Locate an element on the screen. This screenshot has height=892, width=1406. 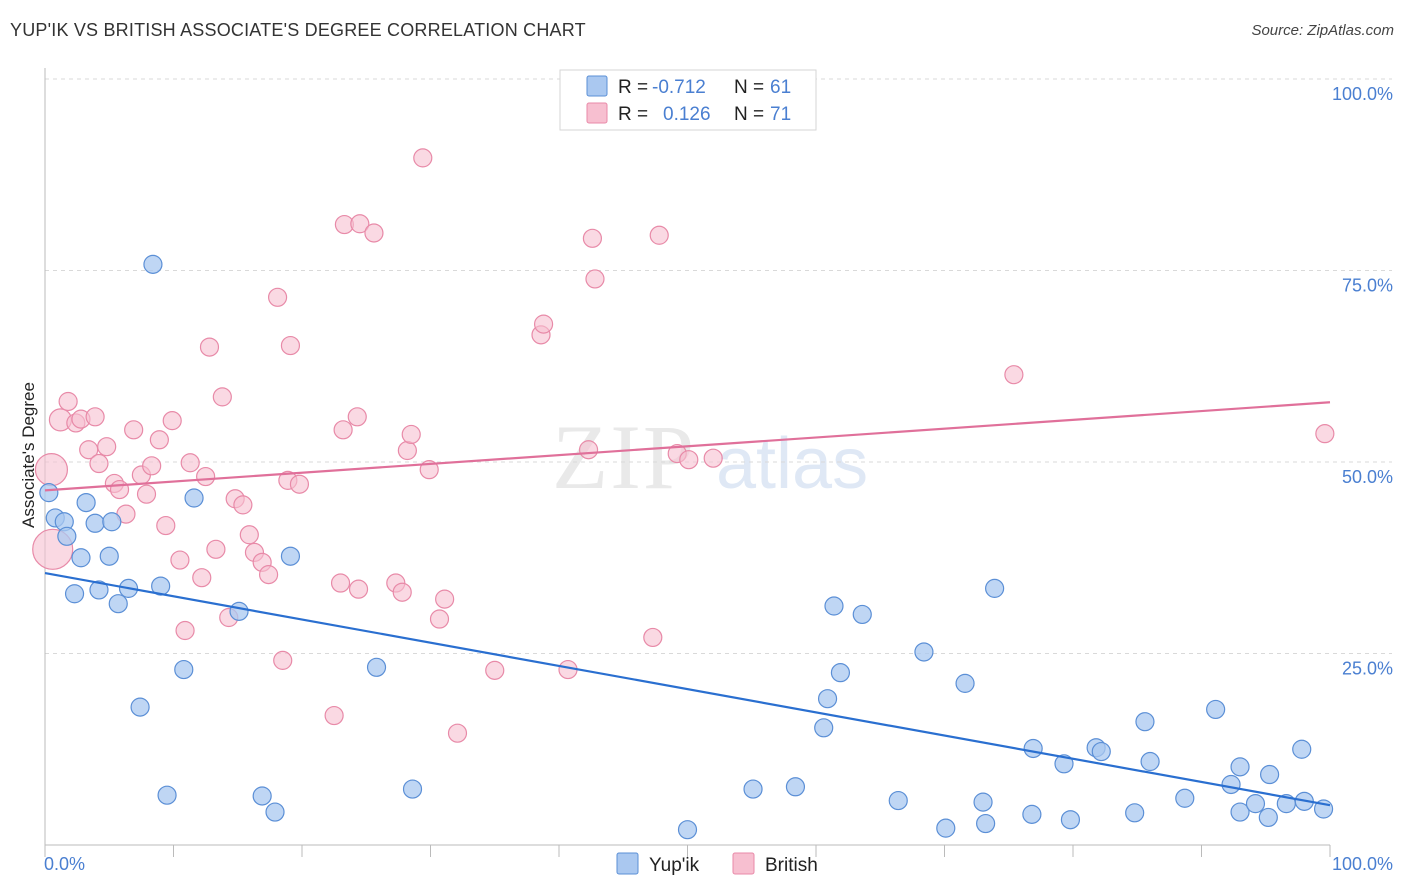
y-tick-labels: 25.0% 50.0% 75.0% 100.0% is located at coordinates (1362, 381).